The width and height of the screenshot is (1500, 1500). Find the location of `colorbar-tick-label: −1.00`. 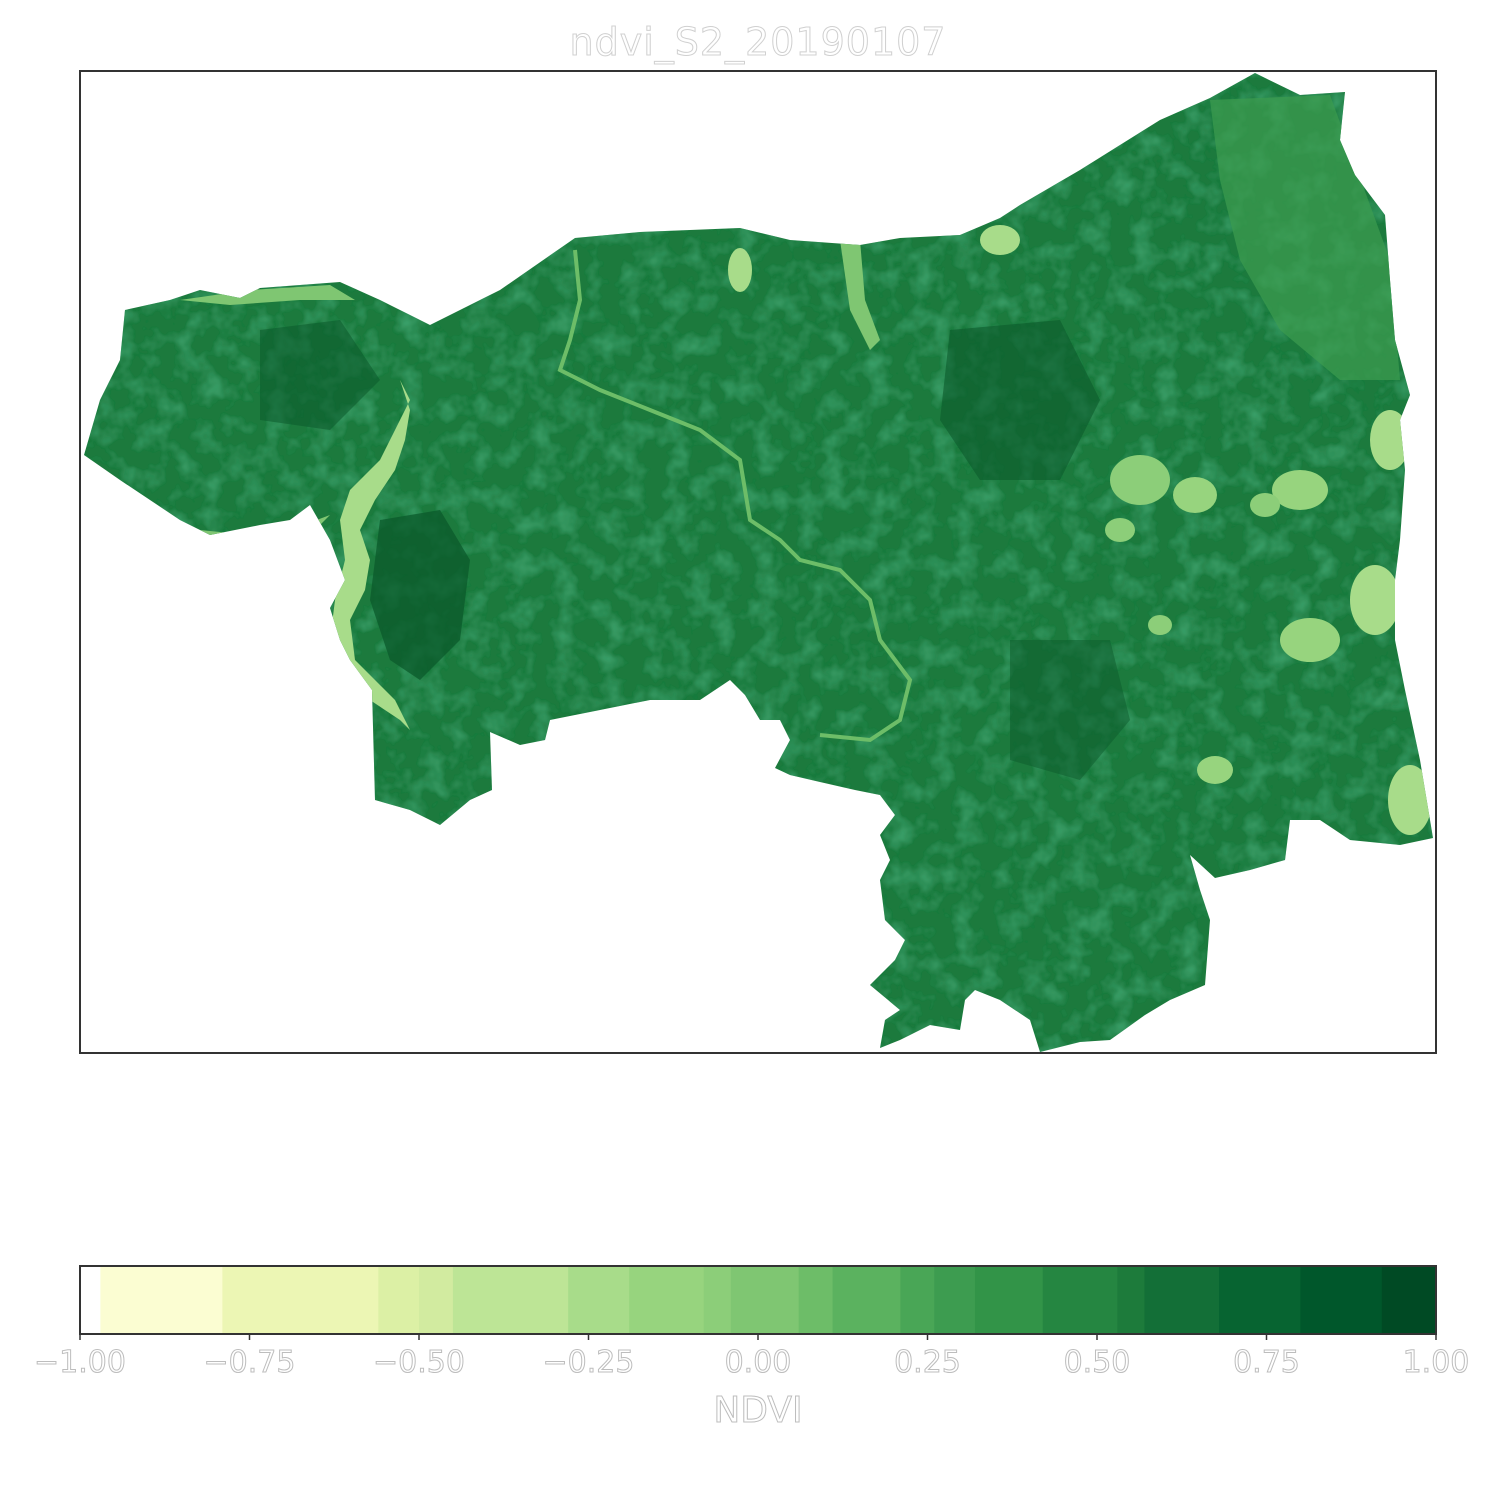

colorbar-tick-label: −1.00 is located at coordinates (80, 1362).